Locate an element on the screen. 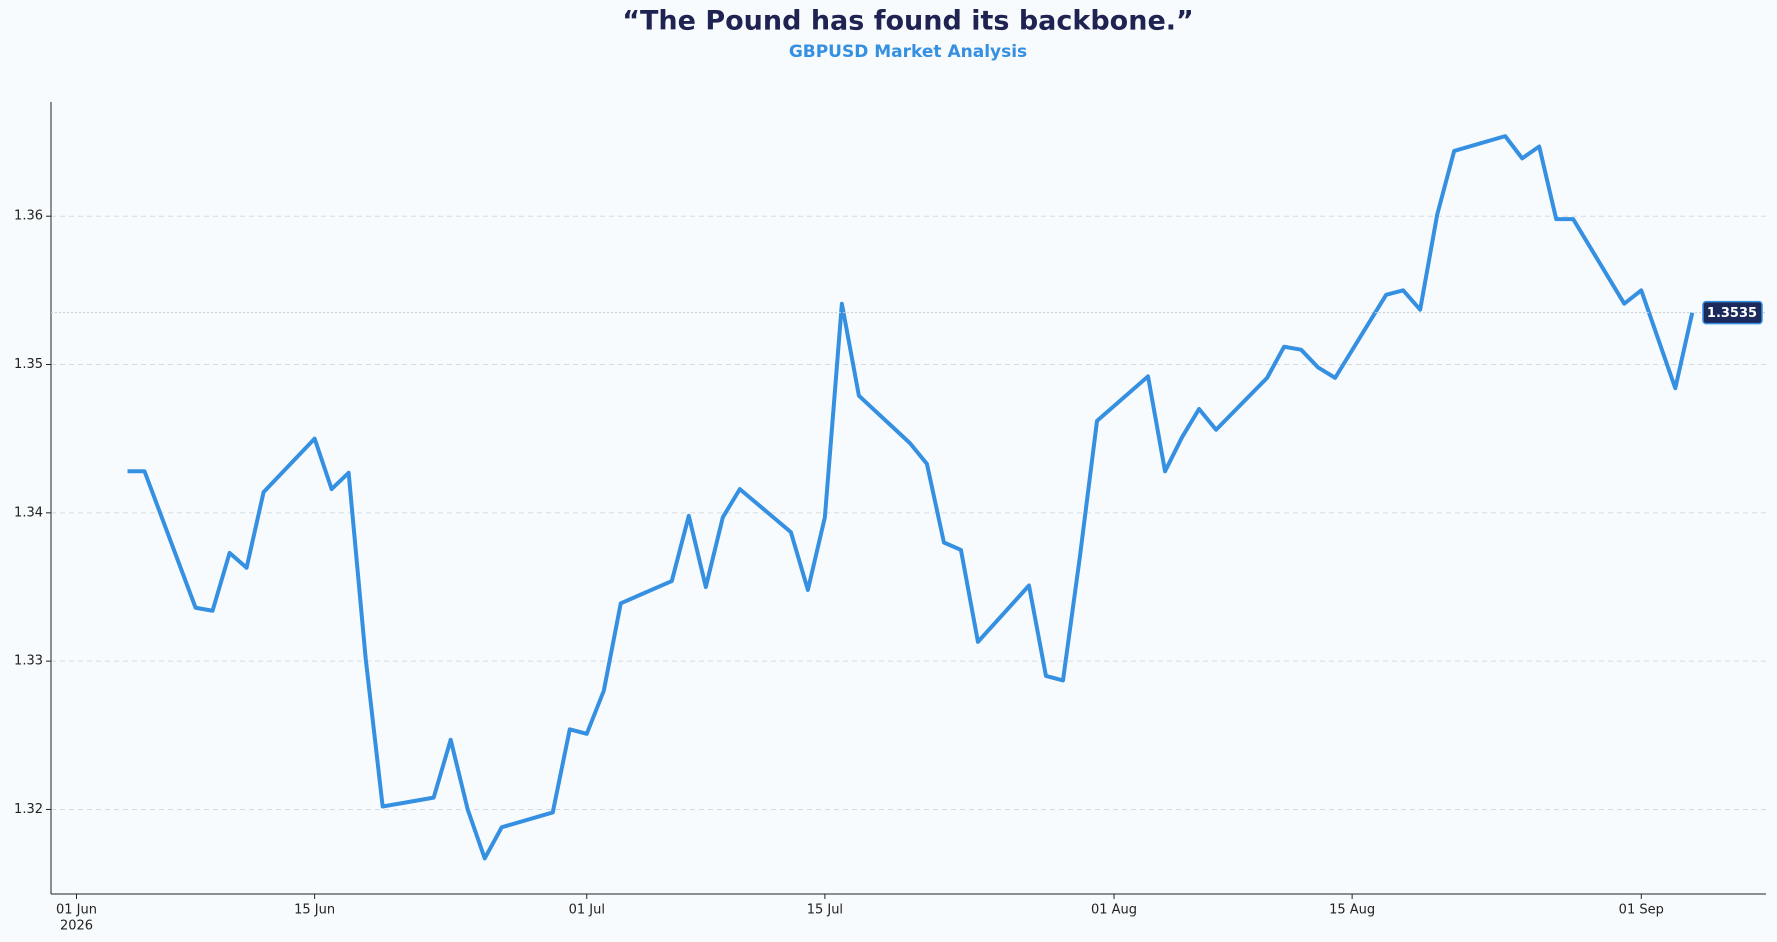 The image size is (1777, 942). last-value-label: 1.3535 is located at coordinates (1732, 313).